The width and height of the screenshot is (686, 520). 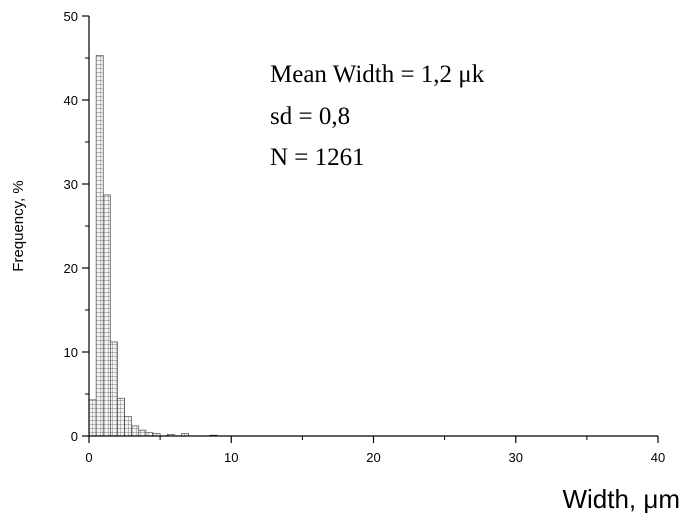 What do you see at coordinates (658, 457) in the screenshot?
I see `x-tick-label-4: 40` at bounding box center [658, 457].